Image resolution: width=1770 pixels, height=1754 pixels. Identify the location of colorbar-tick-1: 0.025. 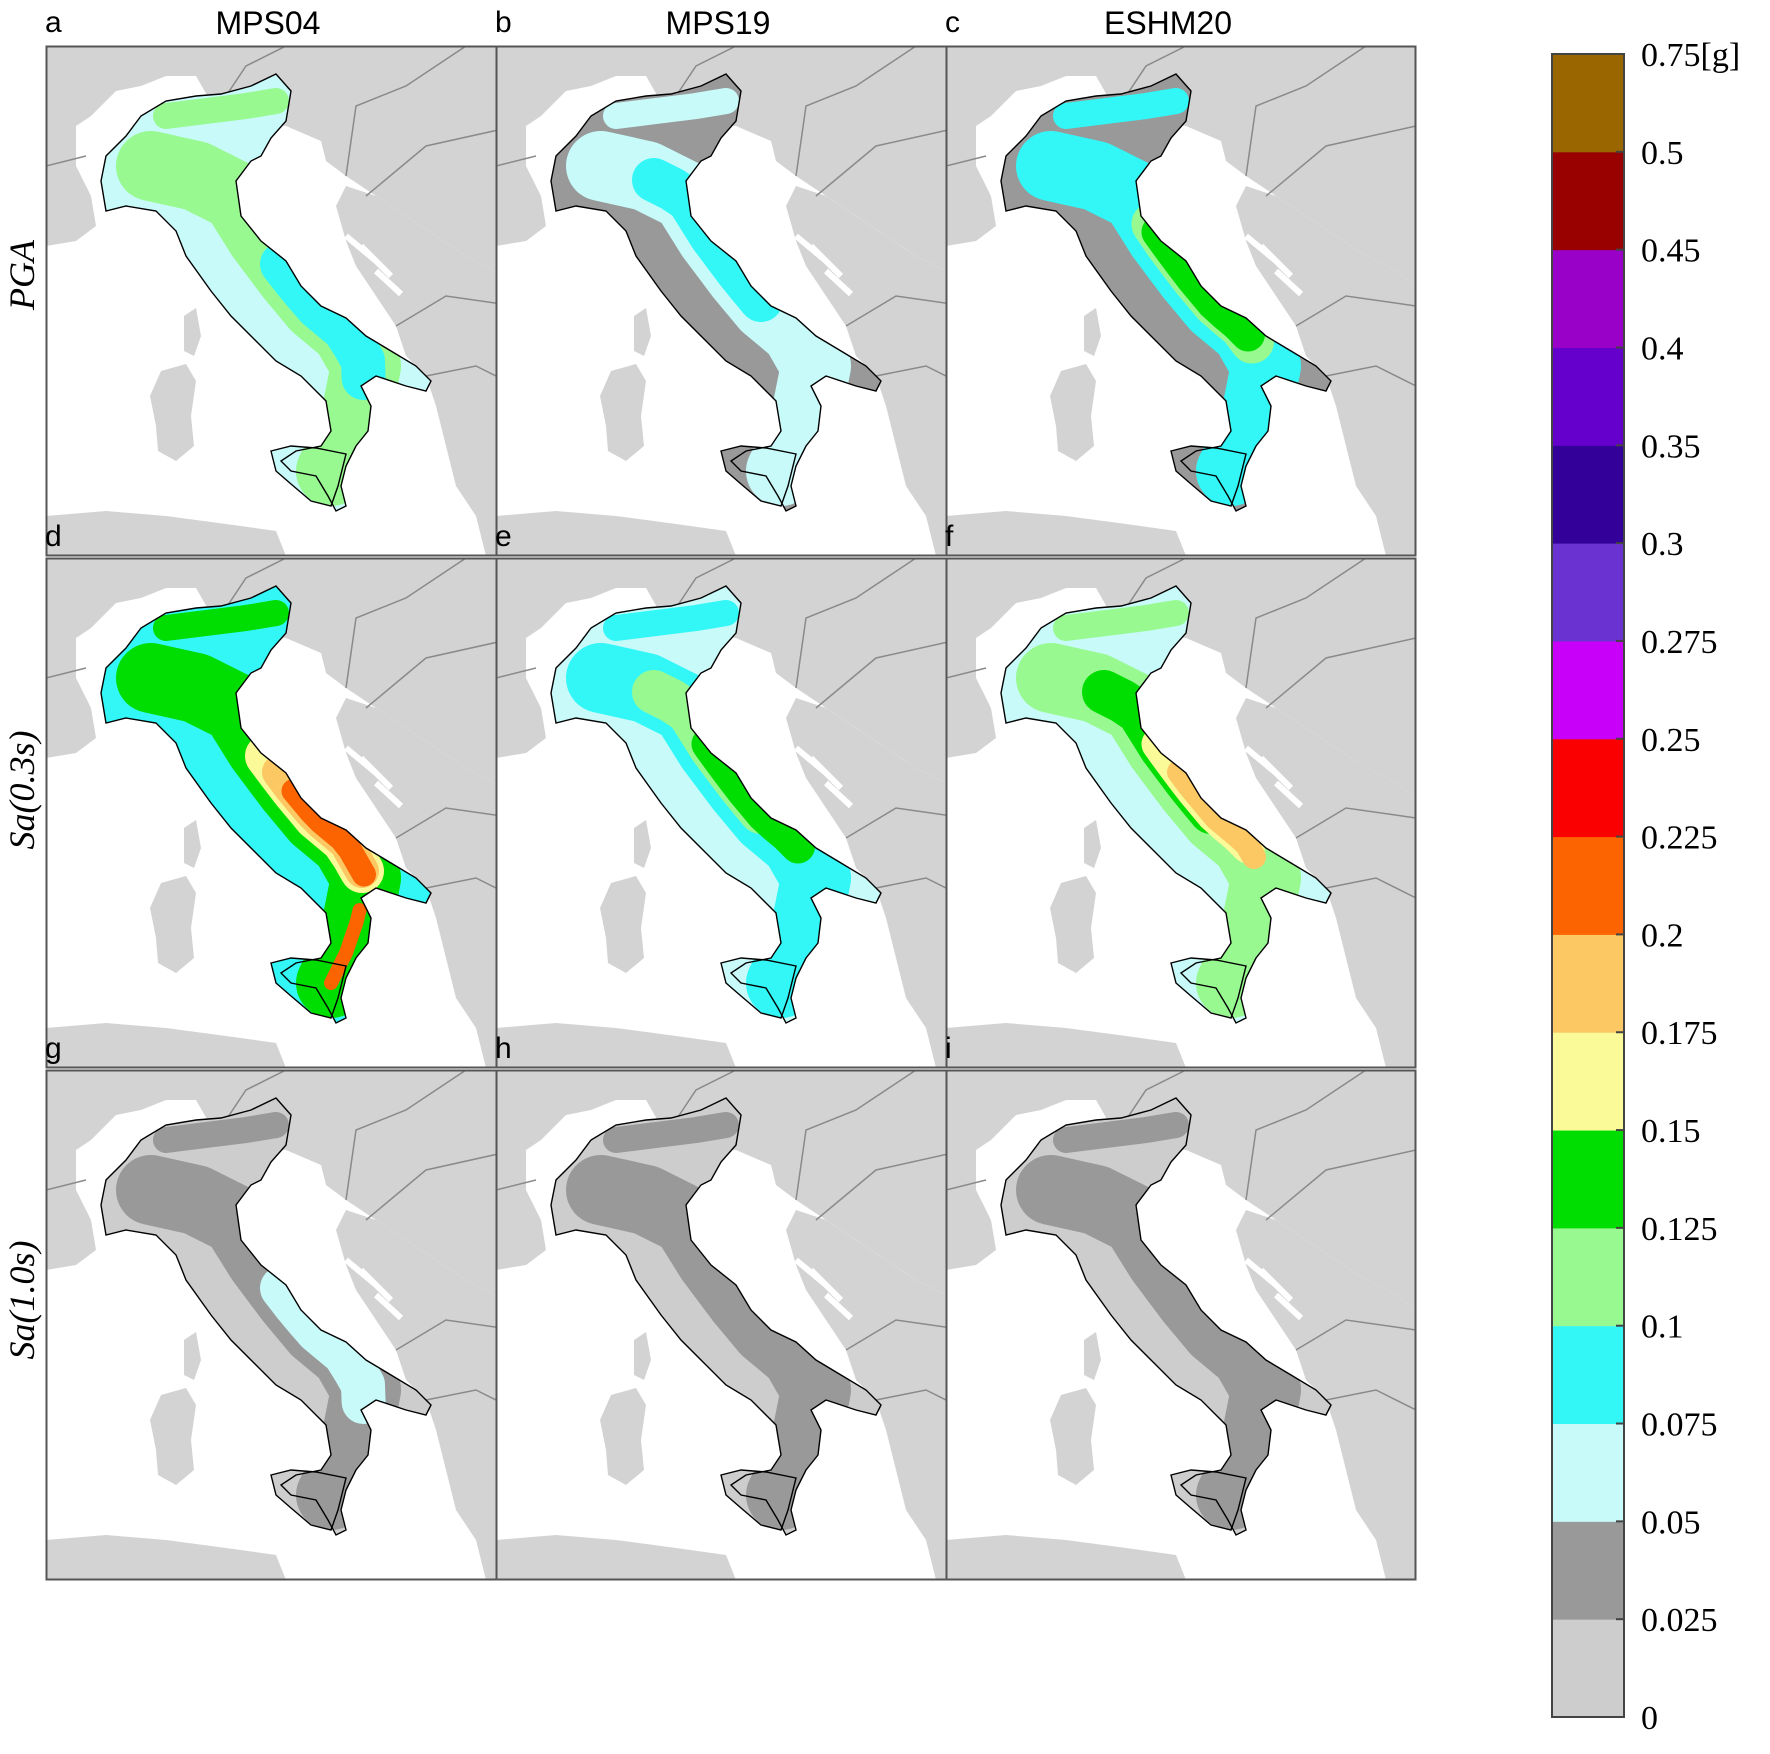
(1679, 1620).